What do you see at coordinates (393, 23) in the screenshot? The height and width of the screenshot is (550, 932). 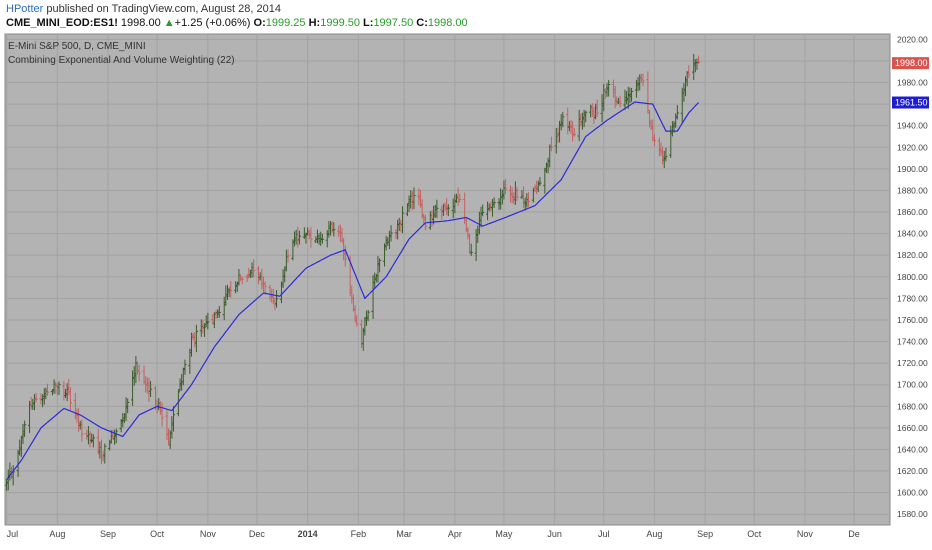 I see `low-value: 1997.50` at bounding box center [393, 23].